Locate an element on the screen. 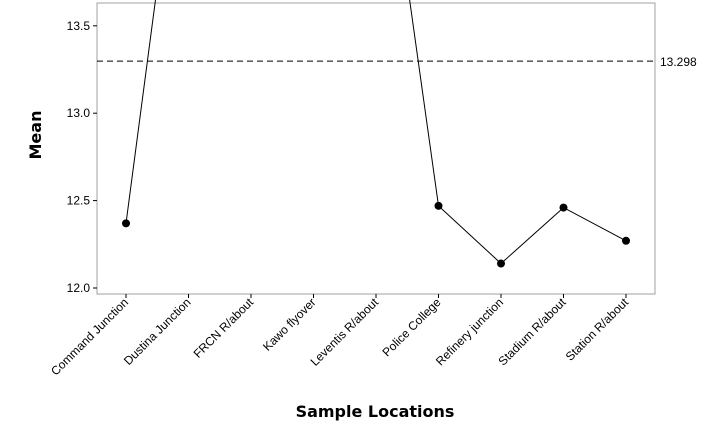  y-tick-label: 13.0 is located at coordinates (79, 113).